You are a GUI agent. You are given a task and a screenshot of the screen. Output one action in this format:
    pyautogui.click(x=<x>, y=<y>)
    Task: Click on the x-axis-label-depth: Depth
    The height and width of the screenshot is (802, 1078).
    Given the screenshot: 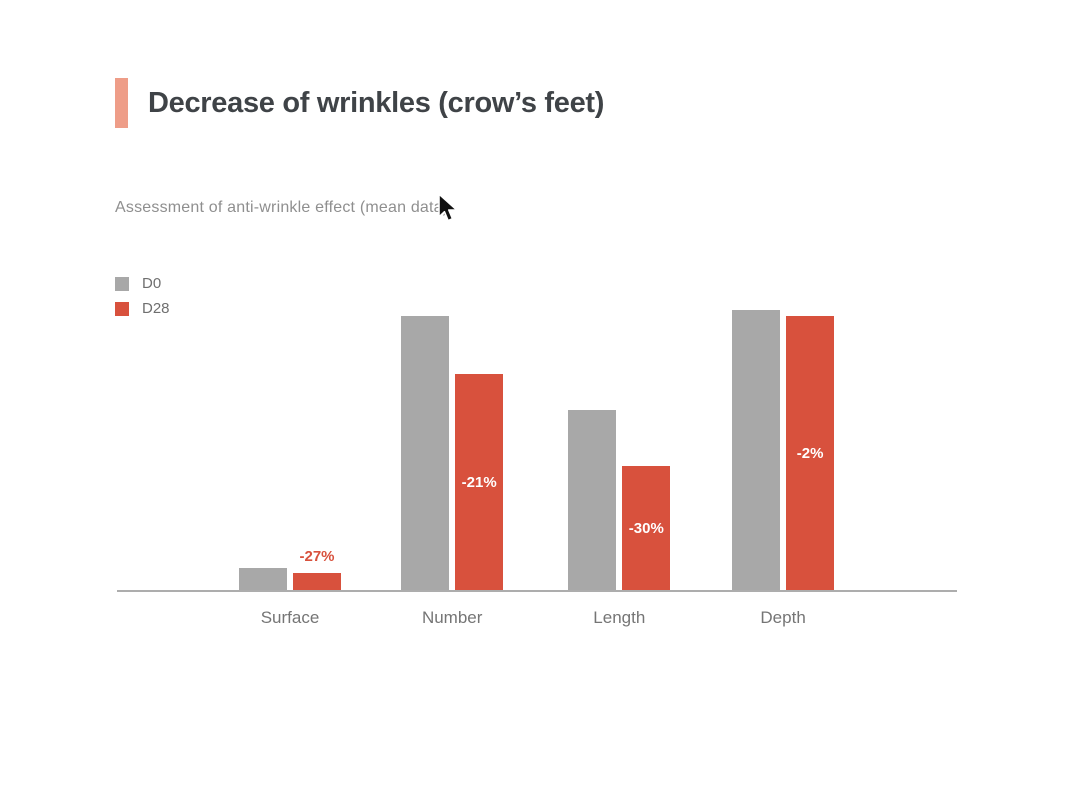 What is the action you would take?
    pyautogui.click(x=783, y=617)
    